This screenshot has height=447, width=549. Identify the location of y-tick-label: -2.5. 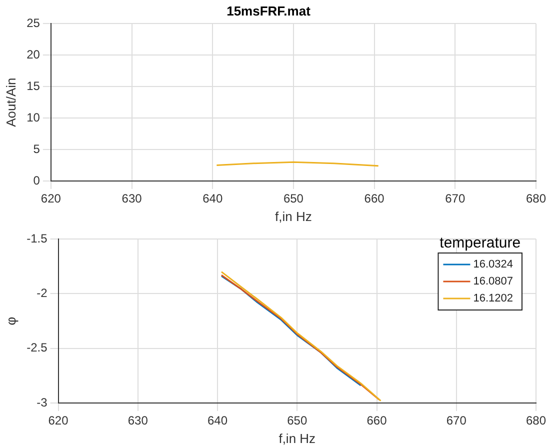
(37, 347).